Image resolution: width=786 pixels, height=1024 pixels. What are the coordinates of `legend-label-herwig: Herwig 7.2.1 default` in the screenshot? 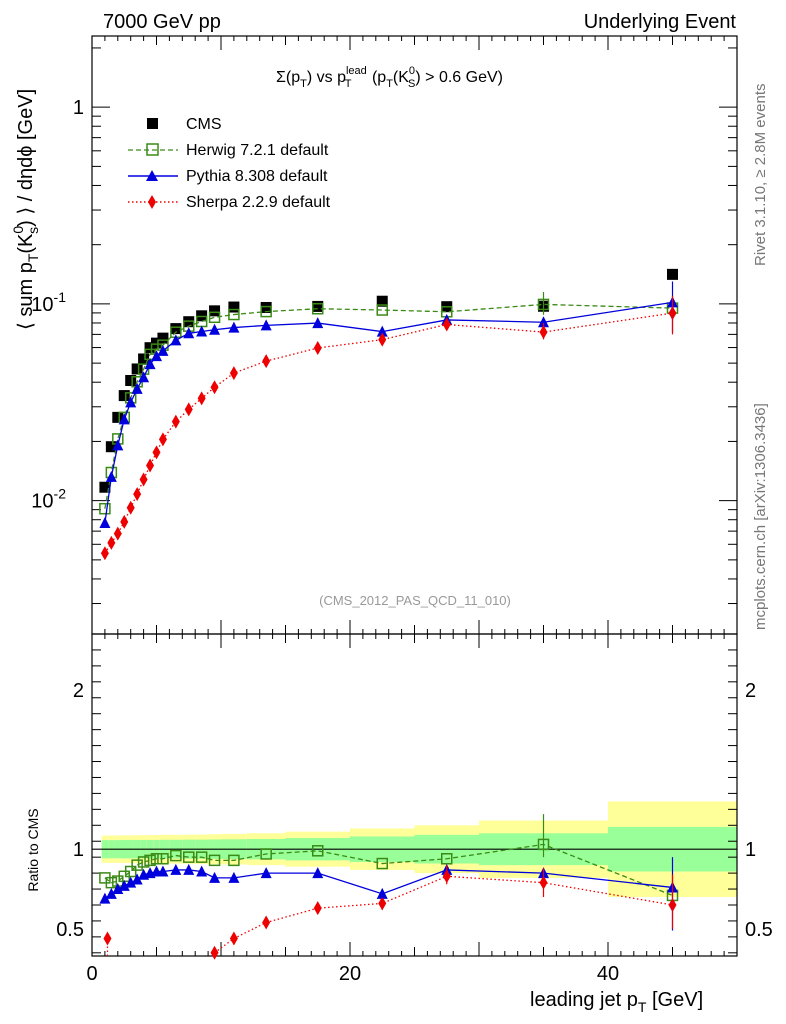 It's located at (257, 150).